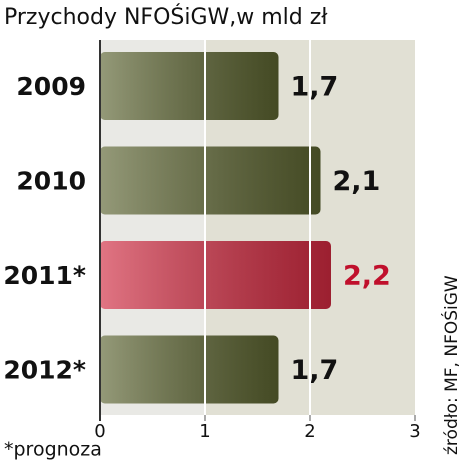 The image size is (463, 461). I want to click on x-tick-label: 0, so click(99, 431).